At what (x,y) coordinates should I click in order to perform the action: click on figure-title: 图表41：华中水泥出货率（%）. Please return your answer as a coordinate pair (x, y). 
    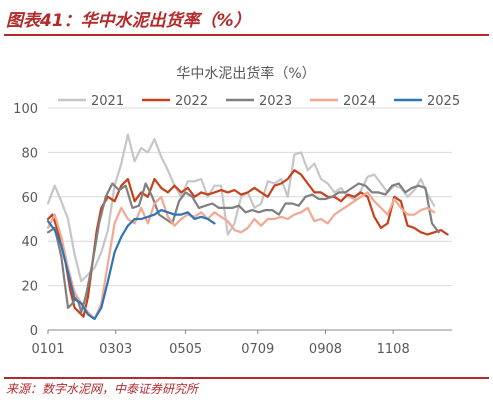
    Looking at the image, I should click on (128, 21).